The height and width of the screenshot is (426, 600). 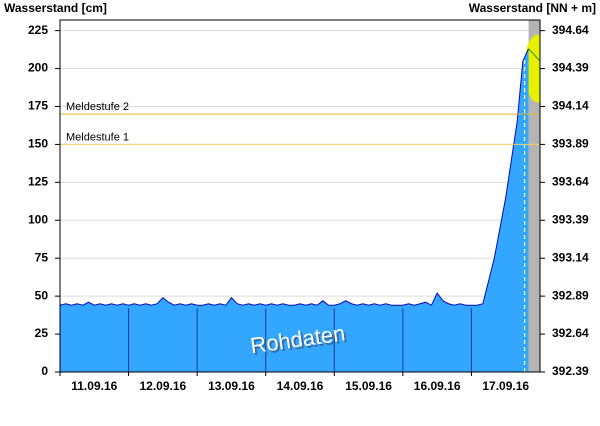 What do you see at coordinates (162, 386) in the screenshot?
I see `x-tick-label: 12.09.16` at bounding box center [162, 386].